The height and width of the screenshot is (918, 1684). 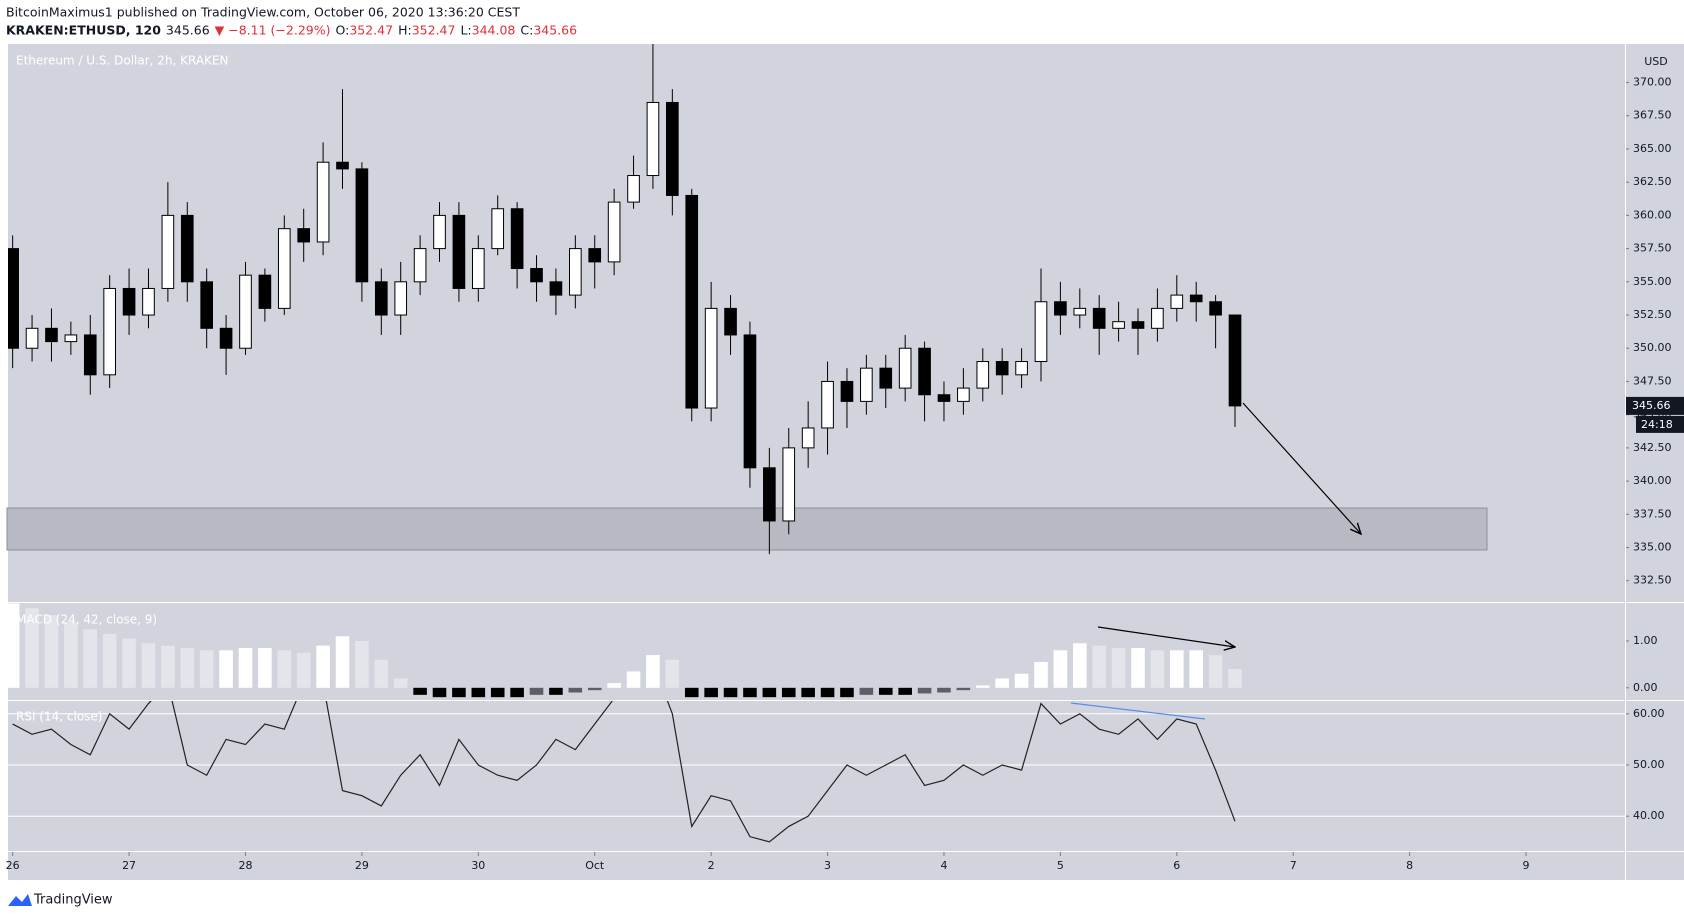 I want to click on y-tick-label: 40.00, so click(x=1649, y=815).